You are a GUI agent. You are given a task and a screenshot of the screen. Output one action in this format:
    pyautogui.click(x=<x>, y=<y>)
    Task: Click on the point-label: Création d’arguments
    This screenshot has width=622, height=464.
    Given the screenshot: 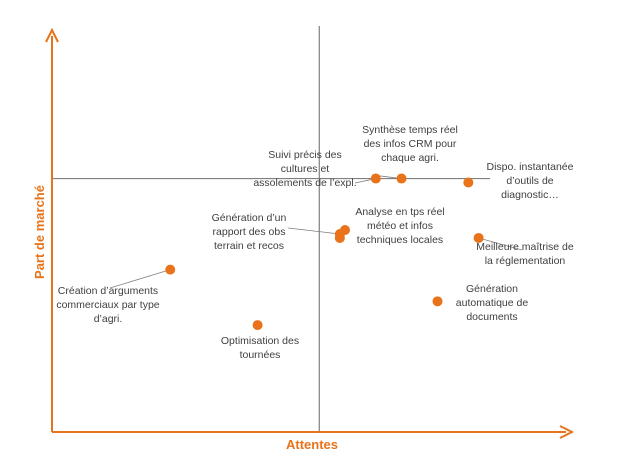 What is the action you would take?
    pyautogui.click(x=108, y=291)
    